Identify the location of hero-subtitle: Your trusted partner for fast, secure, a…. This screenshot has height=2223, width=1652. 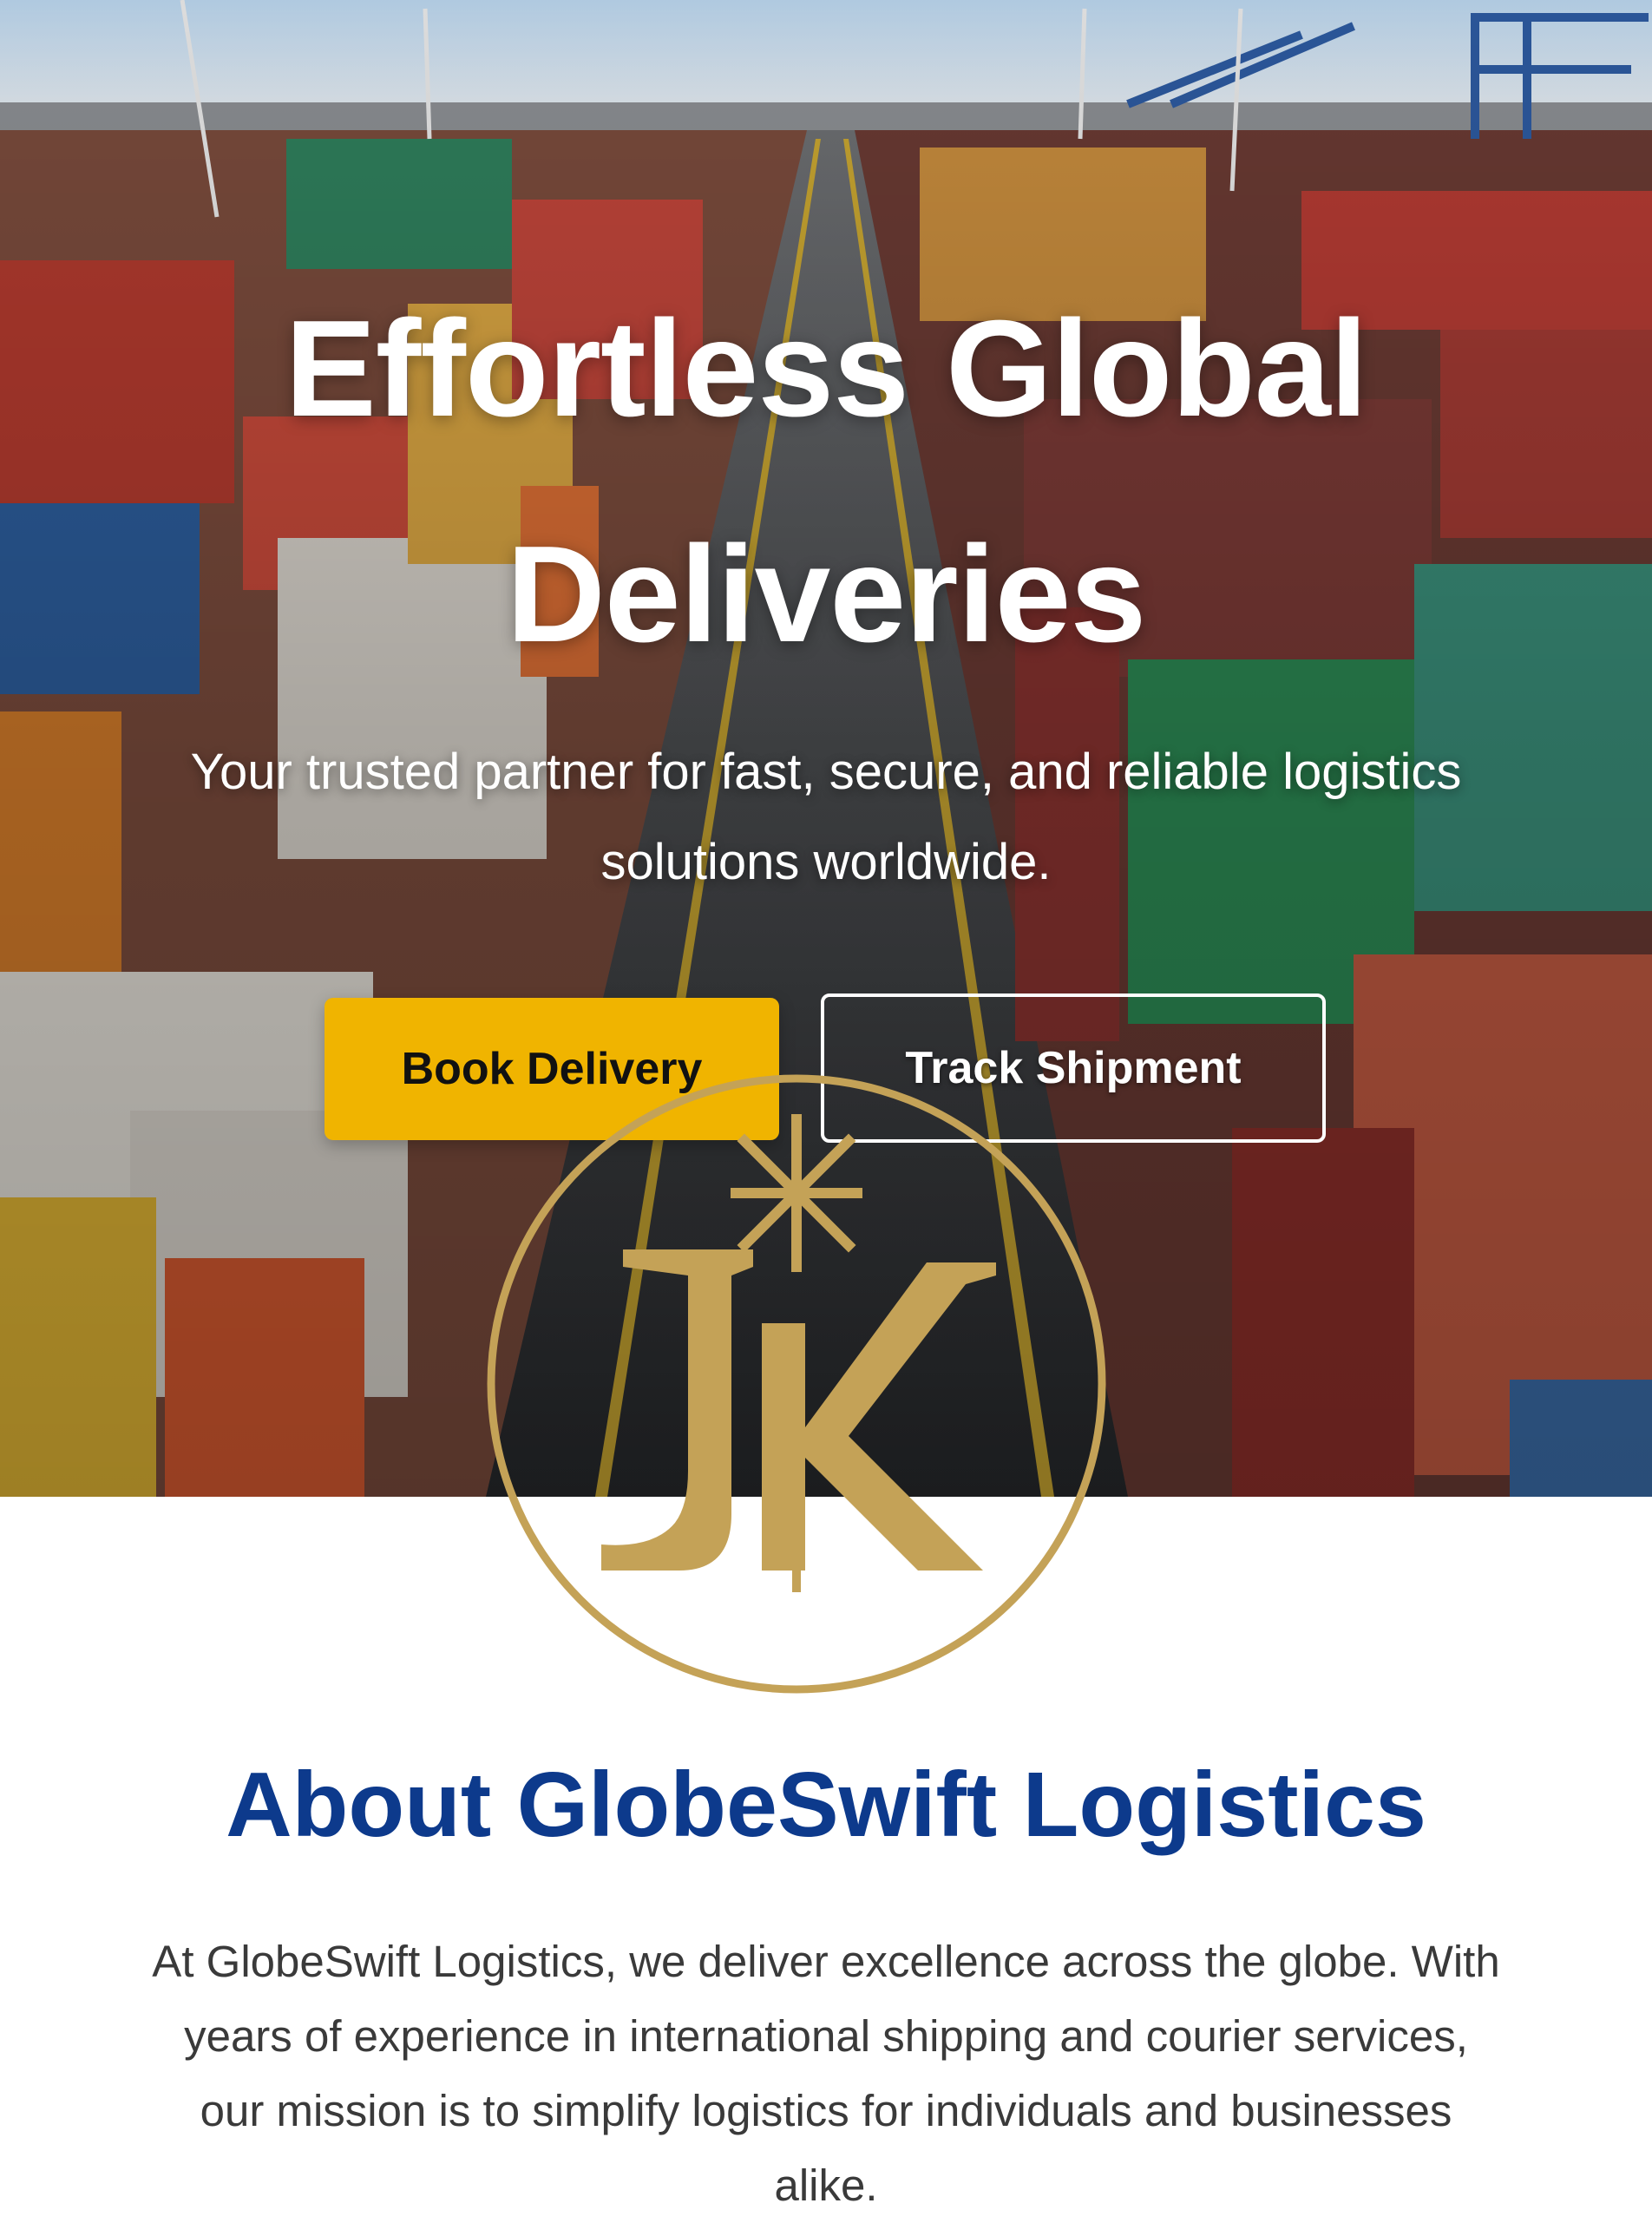
(826, 817).